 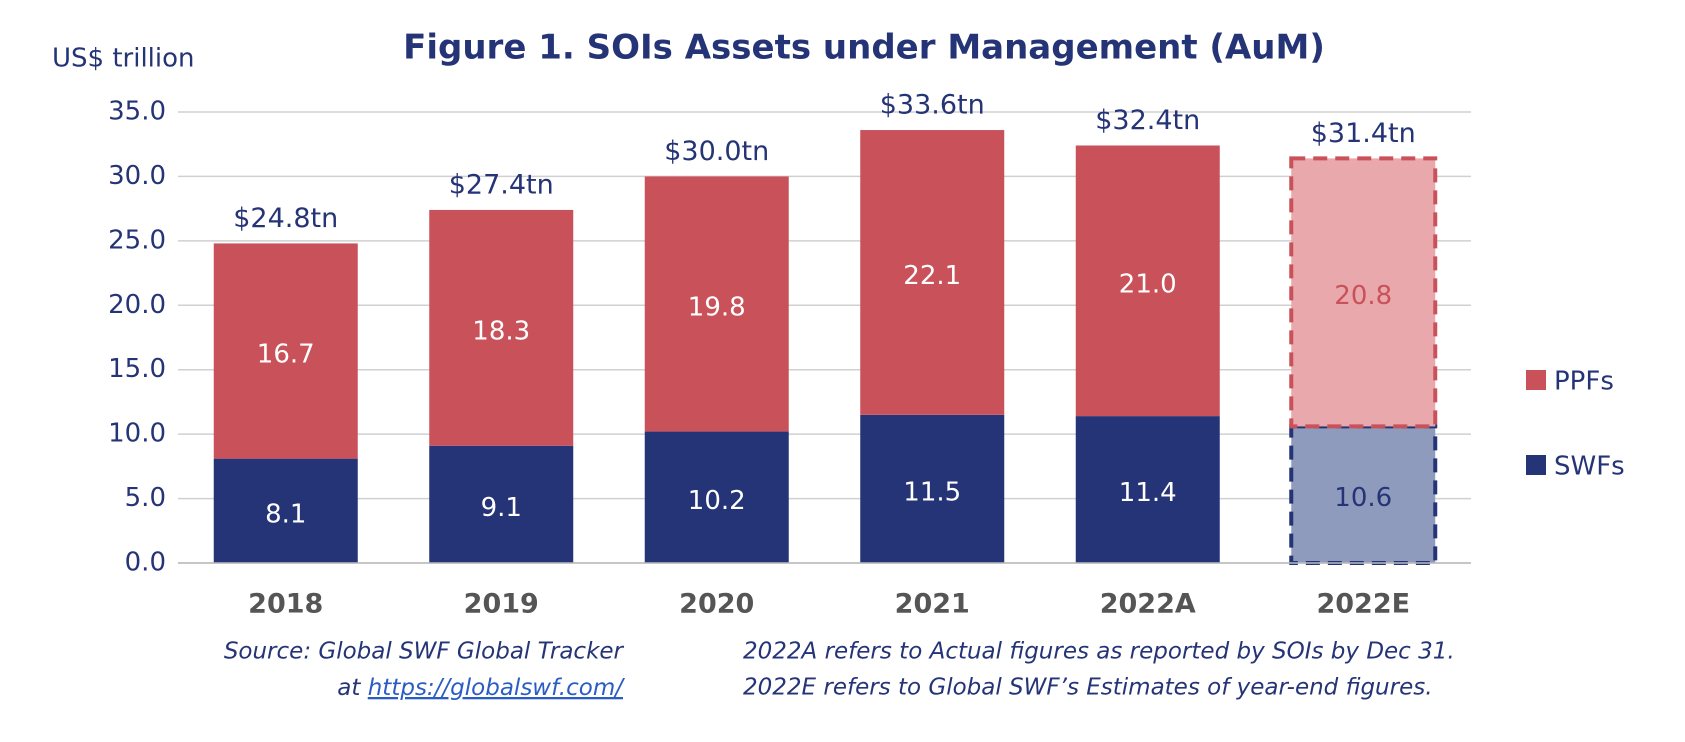 I want to click on y-tick-label: 25.0, so click(x=137, y=240).